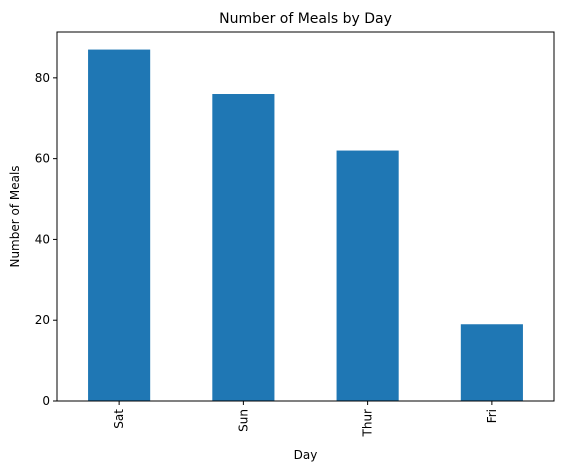  I want to click on y-tick-label: 40, so click(42, 239).